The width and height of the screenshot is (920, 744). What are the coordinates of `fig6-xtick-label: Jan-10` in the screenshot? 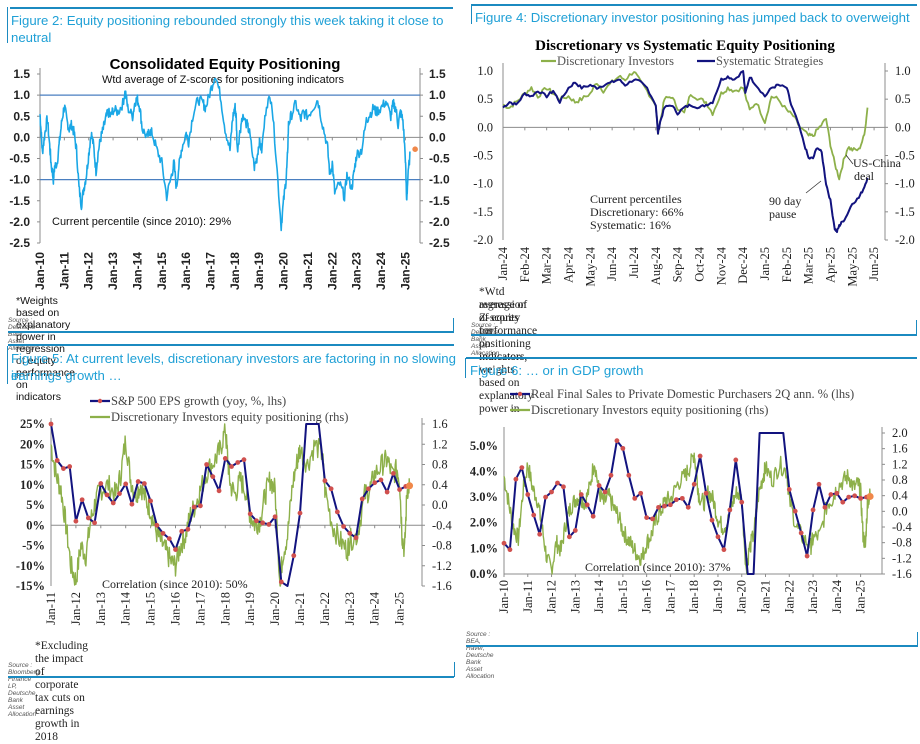 It's located at (504, 596).